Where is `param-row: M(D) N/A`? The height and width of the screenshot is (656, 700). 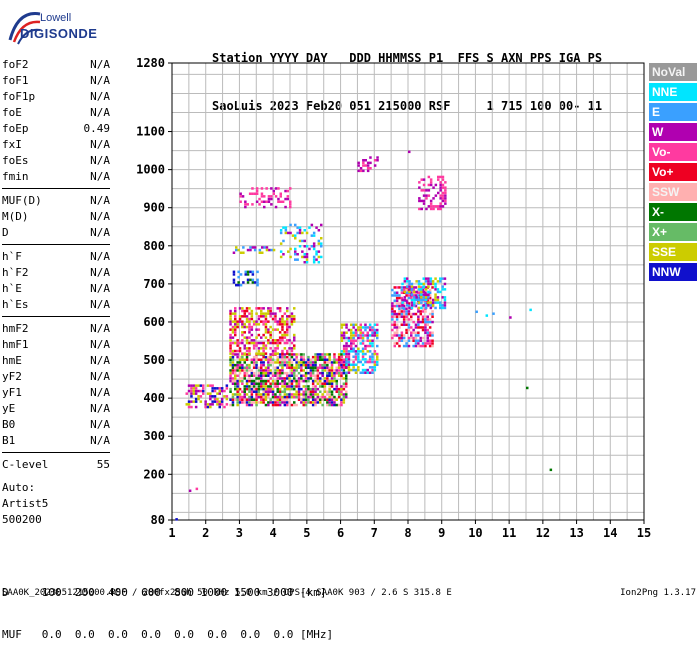 param-row: M(D) N/A is located at coordinates (56, 217).